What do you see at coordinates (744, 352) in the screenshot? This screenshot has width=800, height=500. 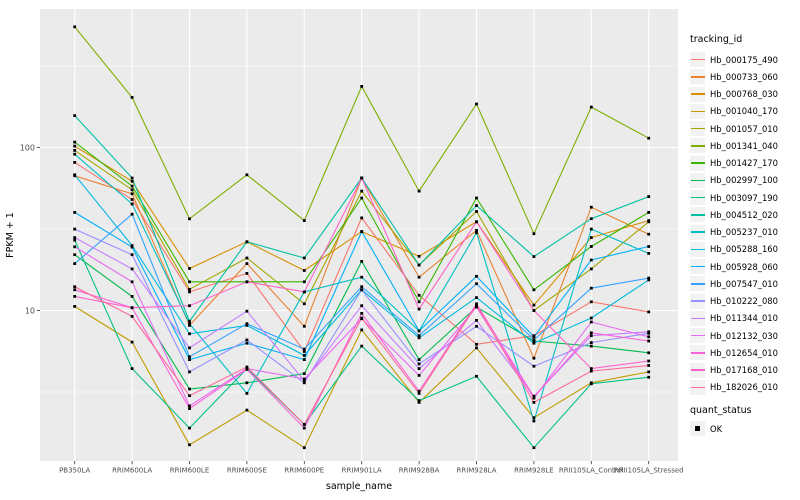 I see `legend-item: Hb_012654_010` at bounding box center [744, 352].